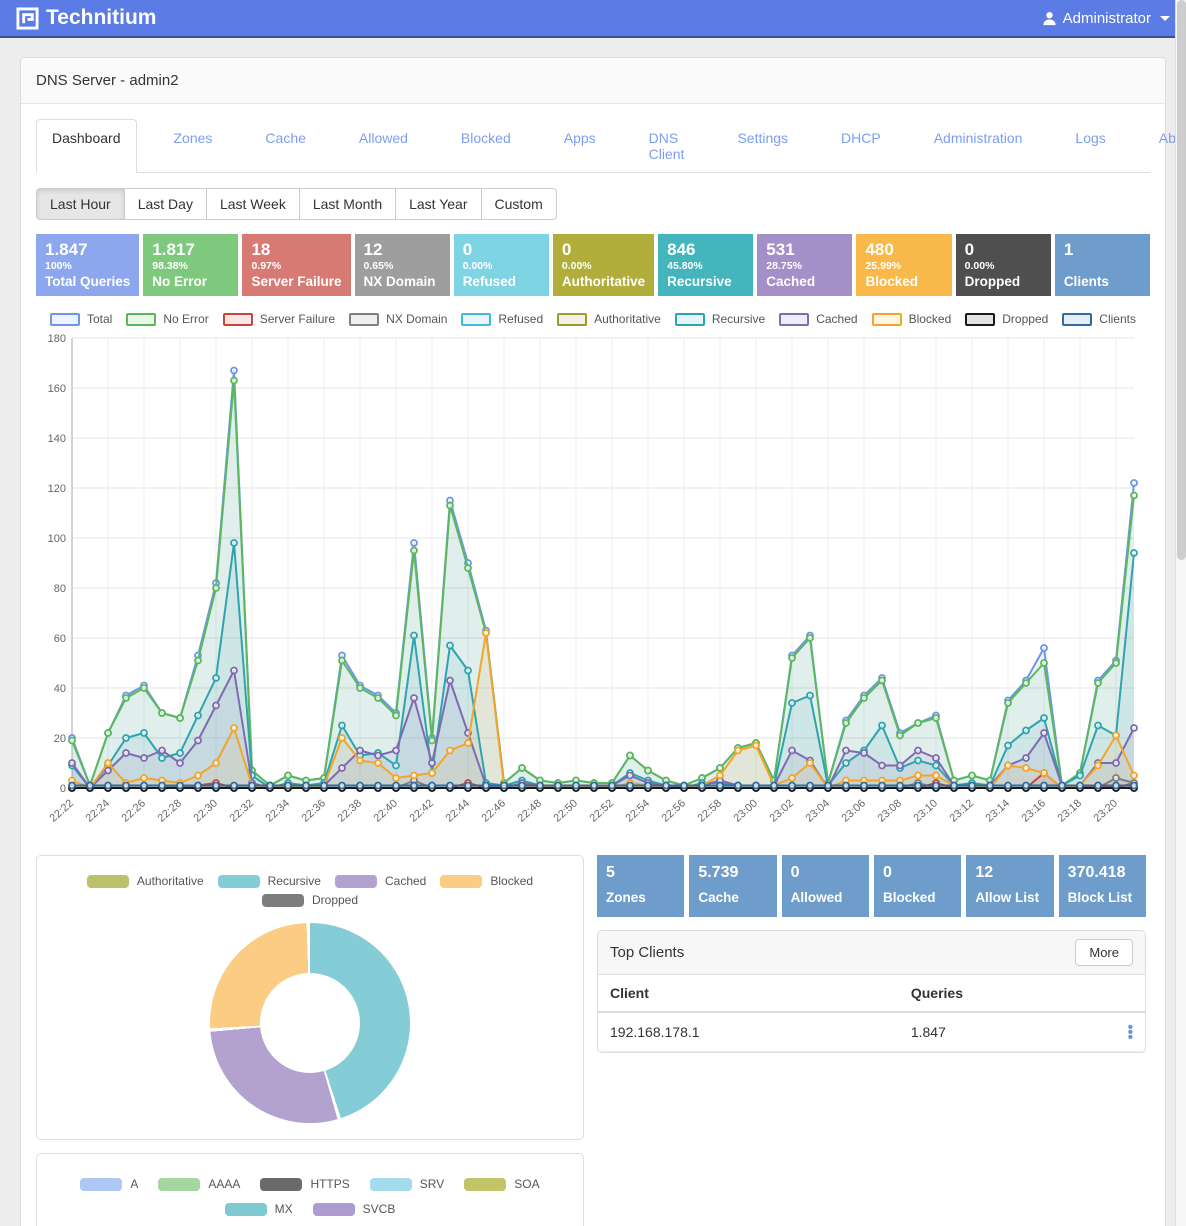 The image size is (1186, 1226). I want to click on stat-value: 18, so click(261, 249).